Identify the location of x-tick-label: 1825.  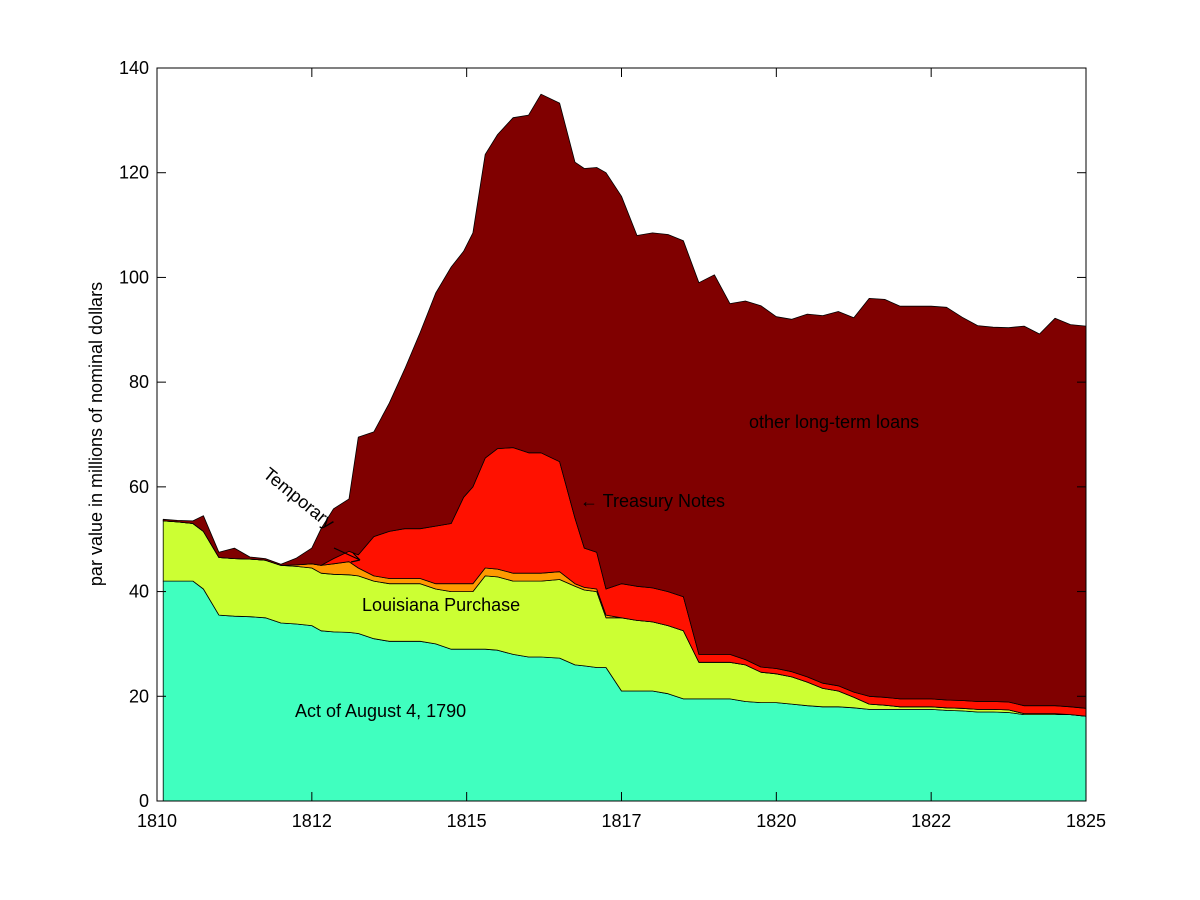
(1086, 821).